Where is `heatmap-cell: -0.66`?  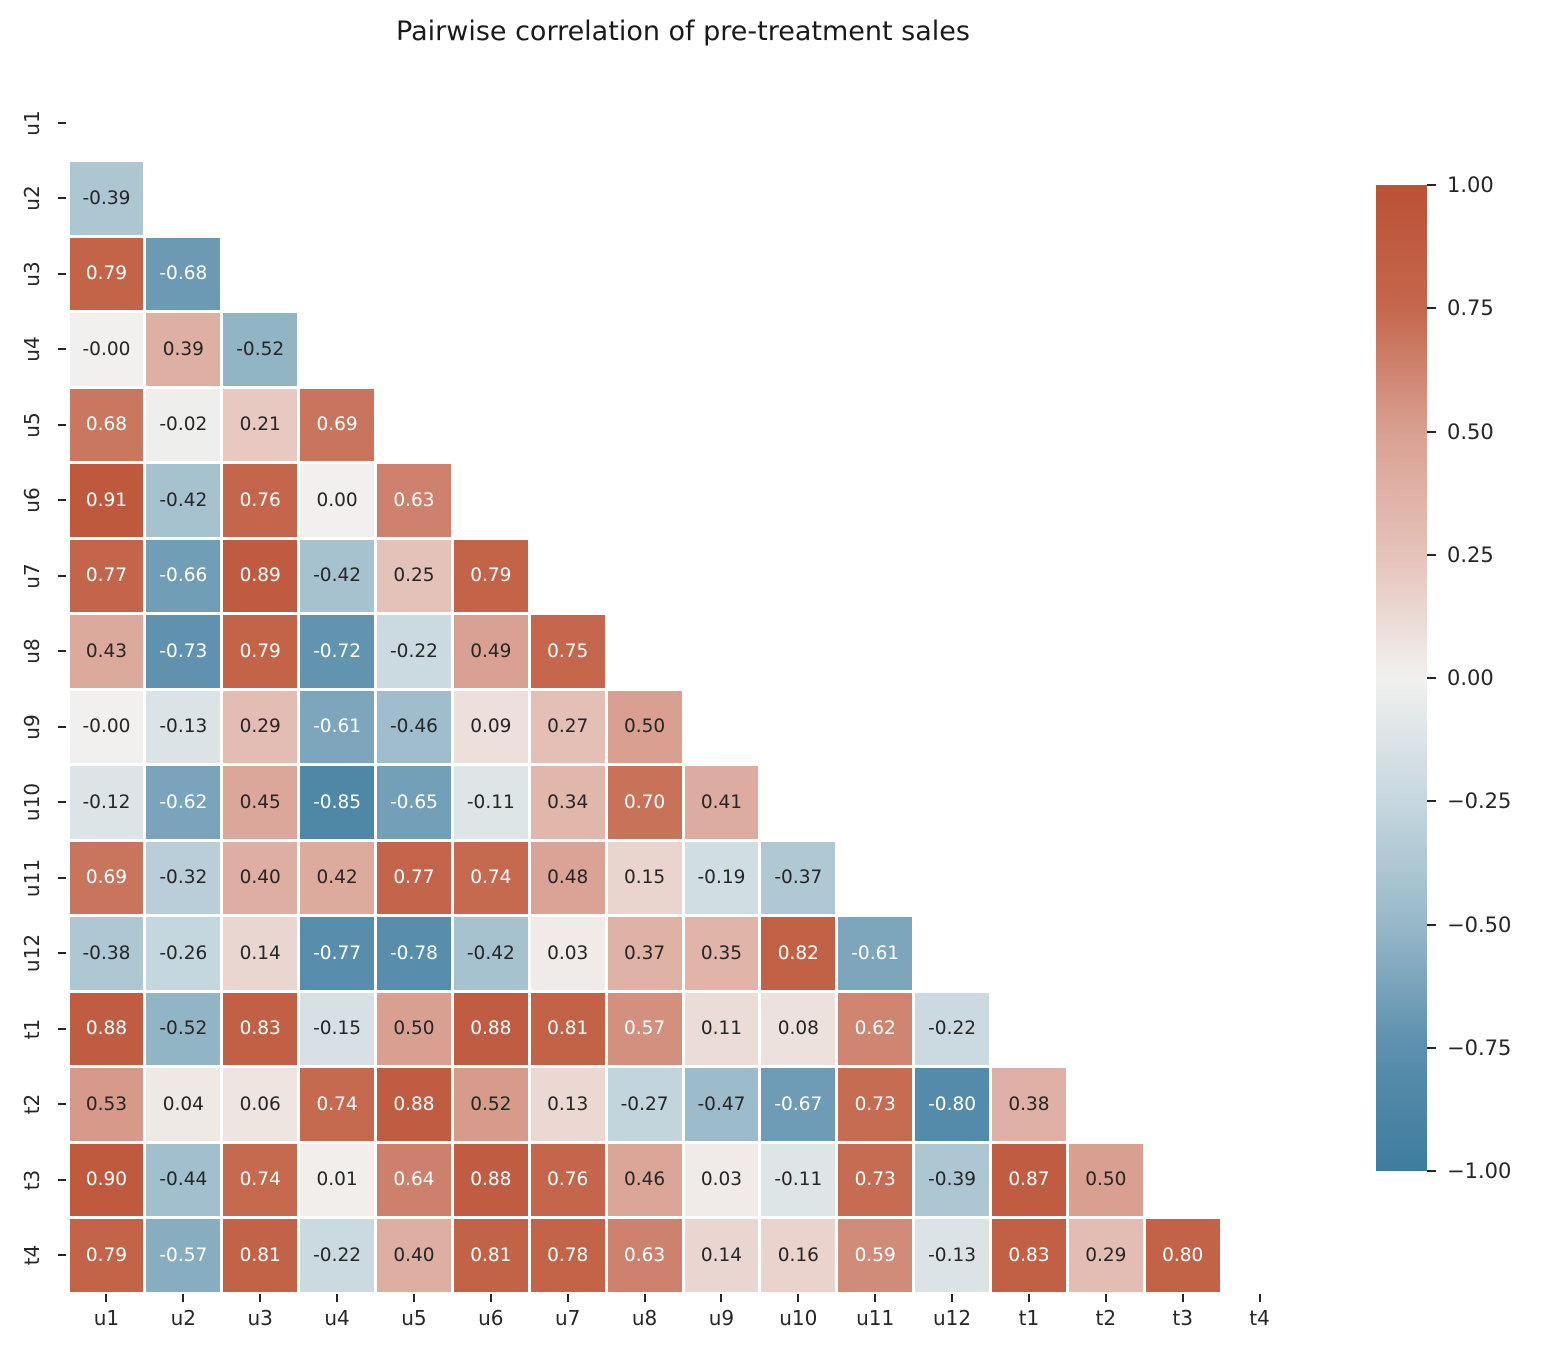 heatmap-cell: -0.66 is located at coordinates (183, 575).